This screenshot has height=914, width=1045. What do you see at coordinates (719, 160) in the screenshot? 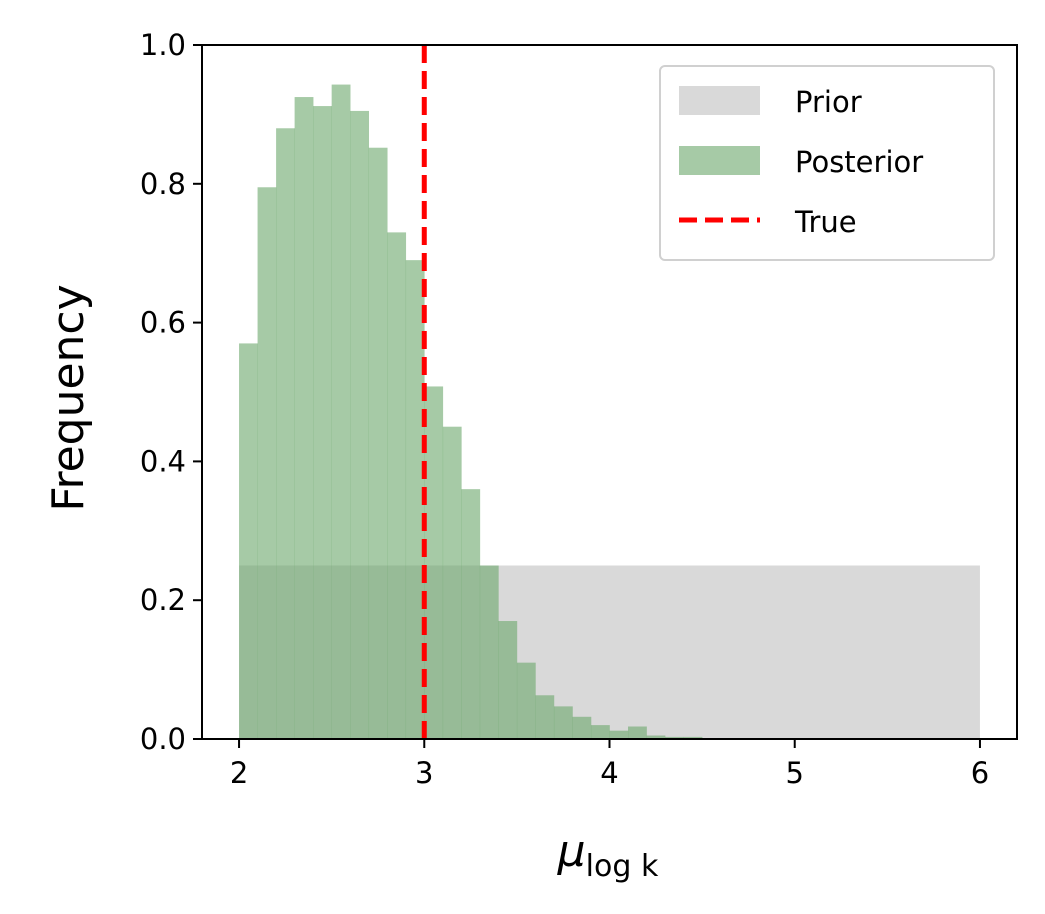
I see `legend-swatch-posterior` at bounding box center [719, 160].